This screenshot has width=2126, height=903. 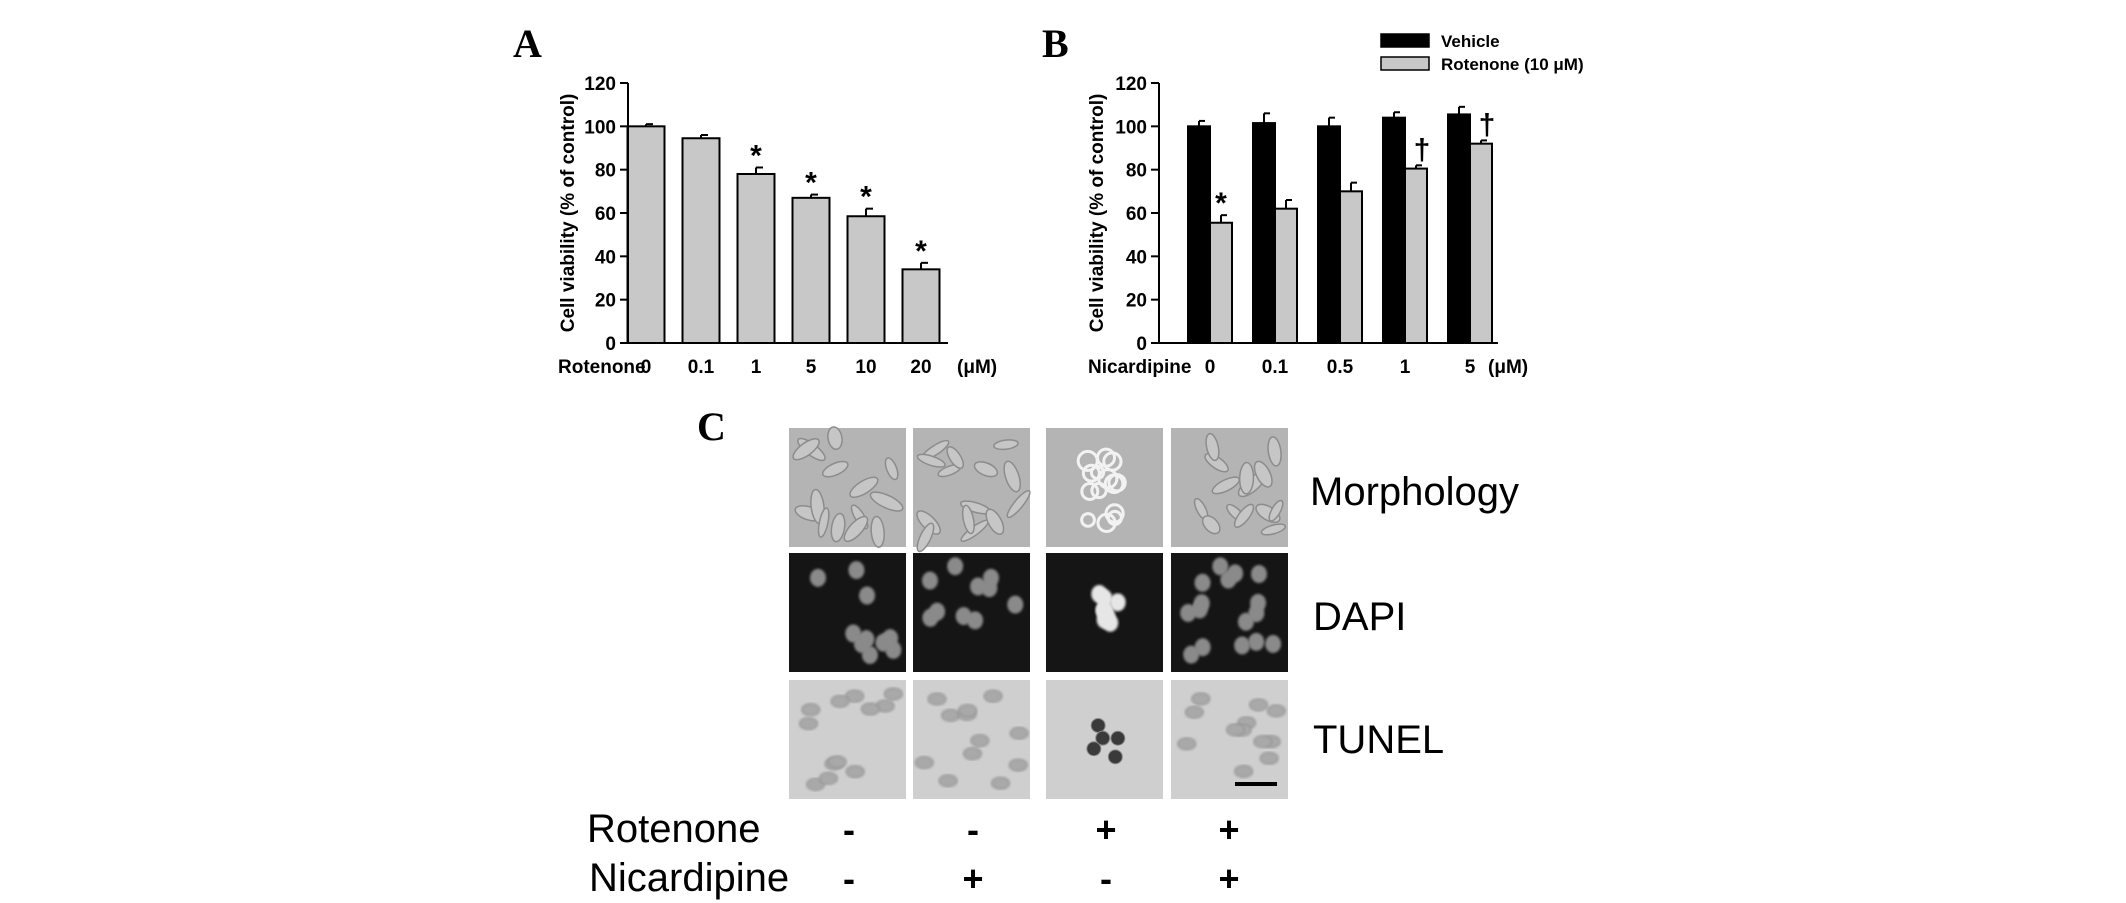 What do you see at coordinates (1414, 616) in the screenshot?
I see `micrograph-row-labels: Morphology DAPI TUNEL` at bounding box center [1414, 616].